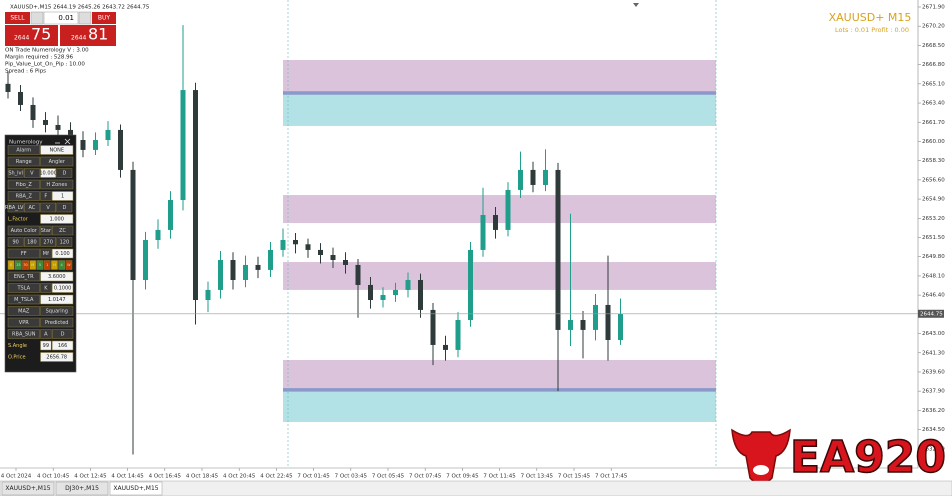 This screenshot has width=952, height=496. I want to click on x-tick-label: 4 Oct 20:45, so click(239, 477).